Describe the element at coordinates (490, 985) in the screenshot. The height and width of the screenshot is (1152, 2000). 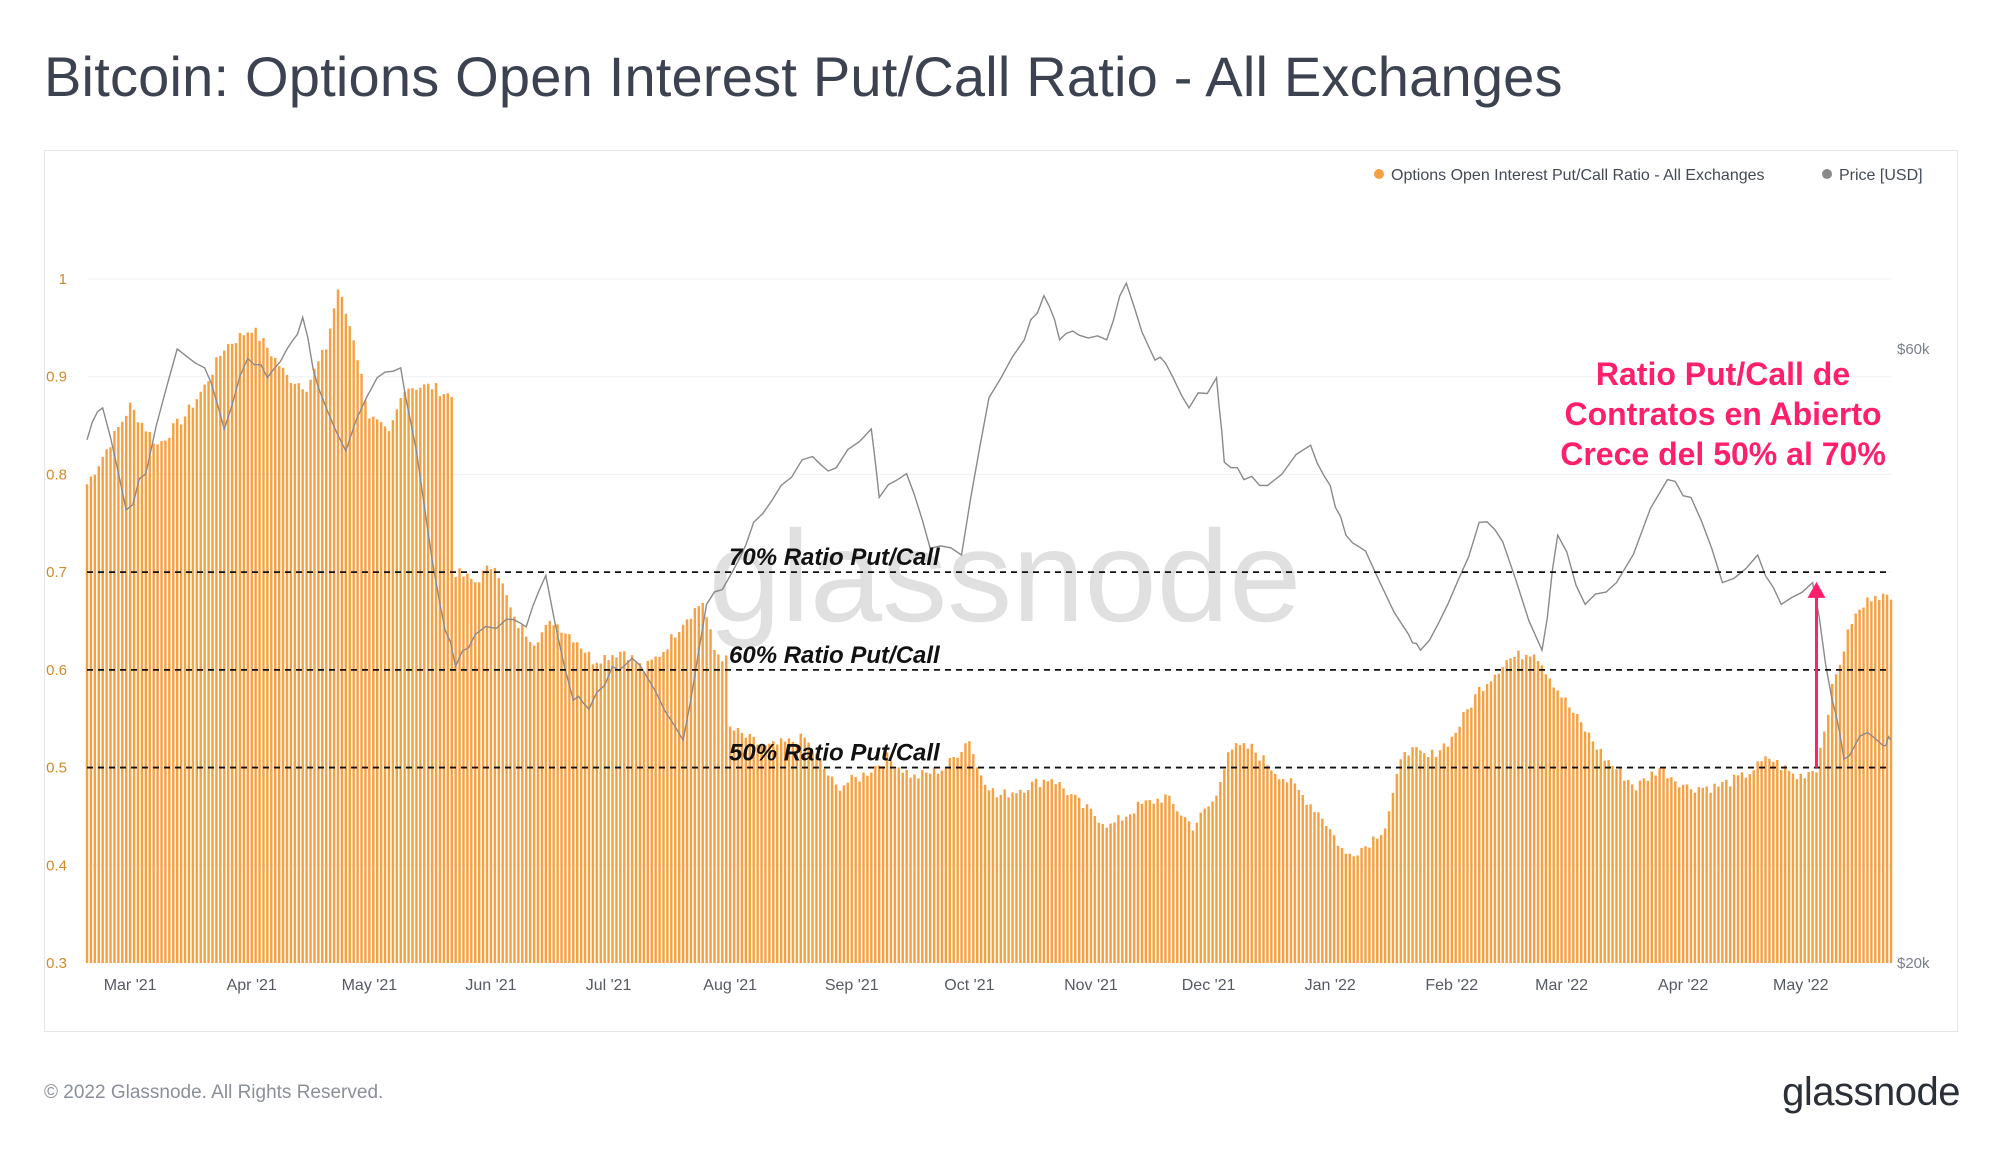
I see `x-tick-label: Jun '21` at that location.